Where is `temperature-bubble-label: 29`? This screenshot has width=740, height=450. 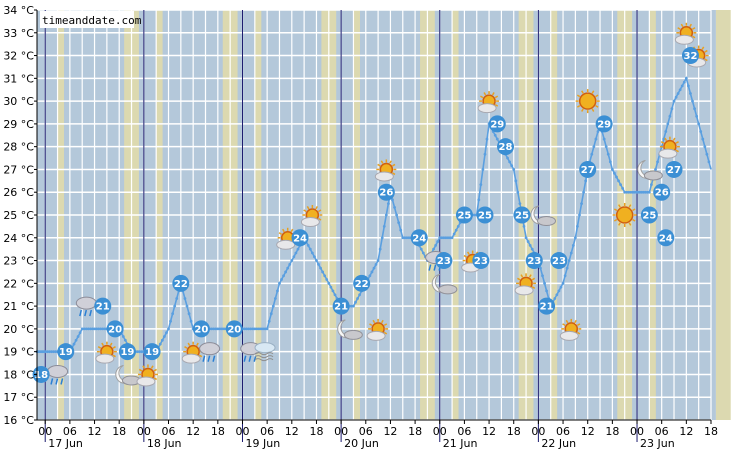 temperature-bubble-label: 29 is located at coordinates (604, 124).